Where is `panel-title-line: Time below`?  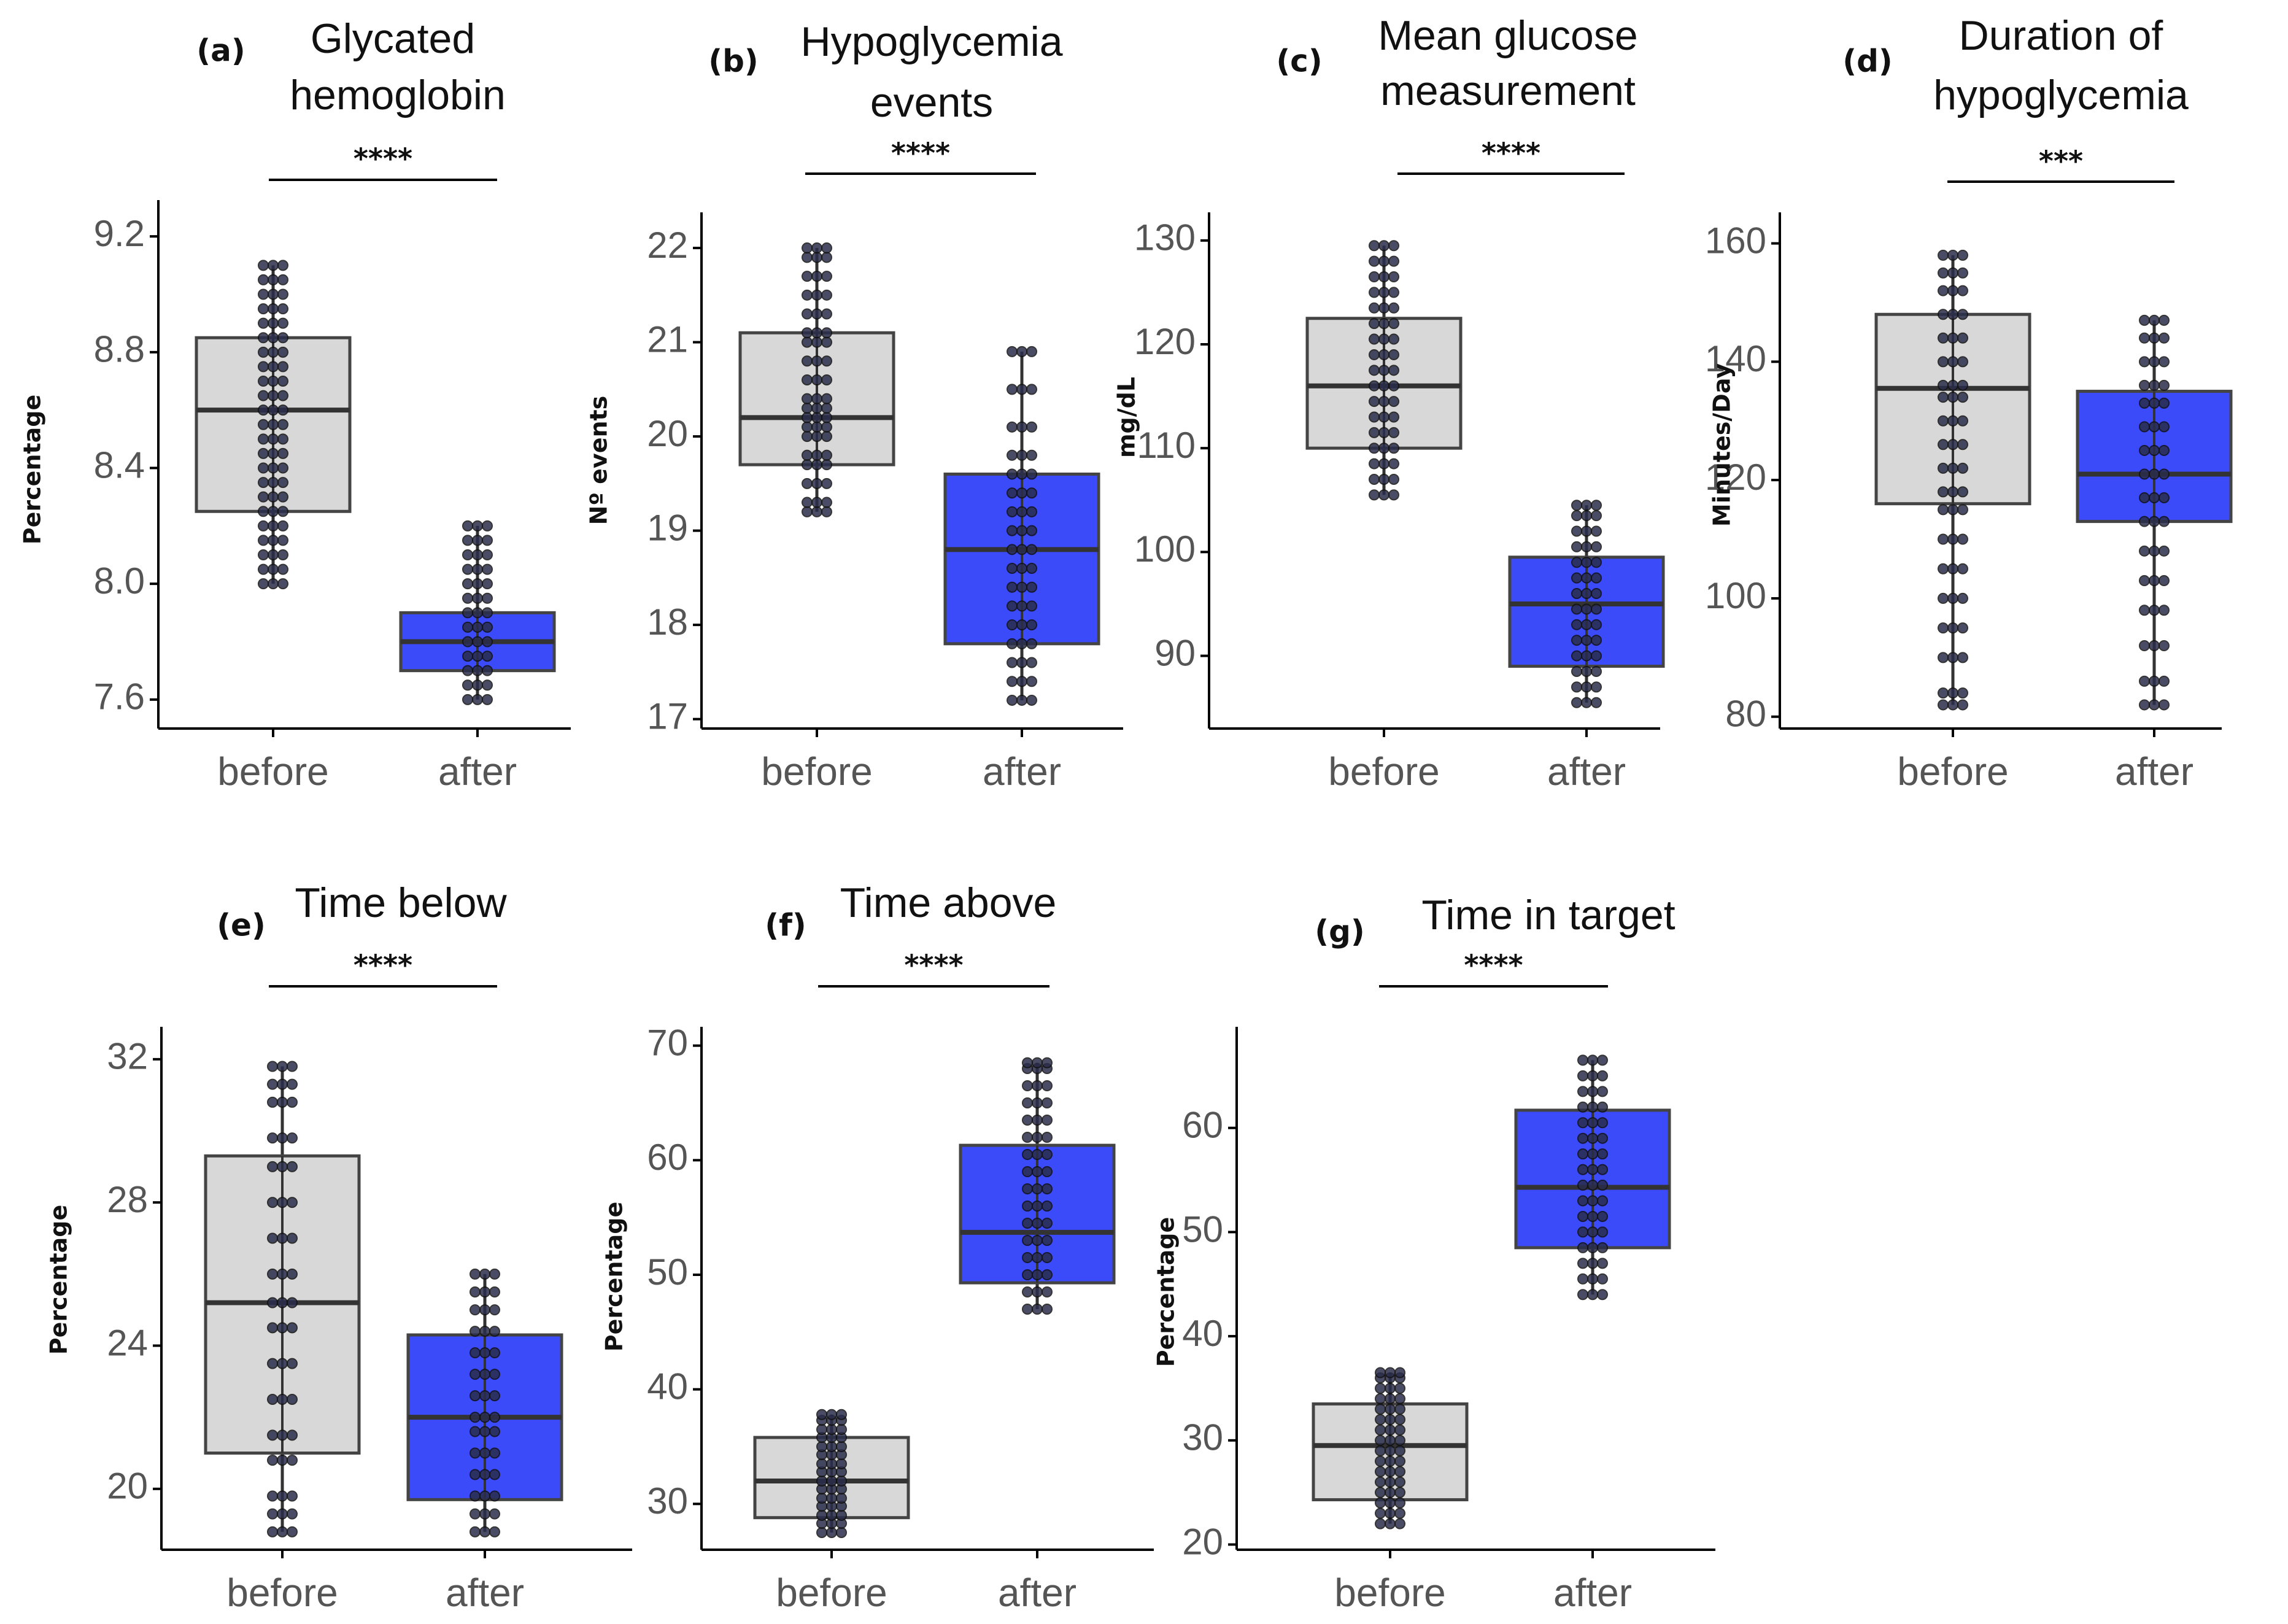
panel-title-line: Time below is located at coordinates (401, 903).